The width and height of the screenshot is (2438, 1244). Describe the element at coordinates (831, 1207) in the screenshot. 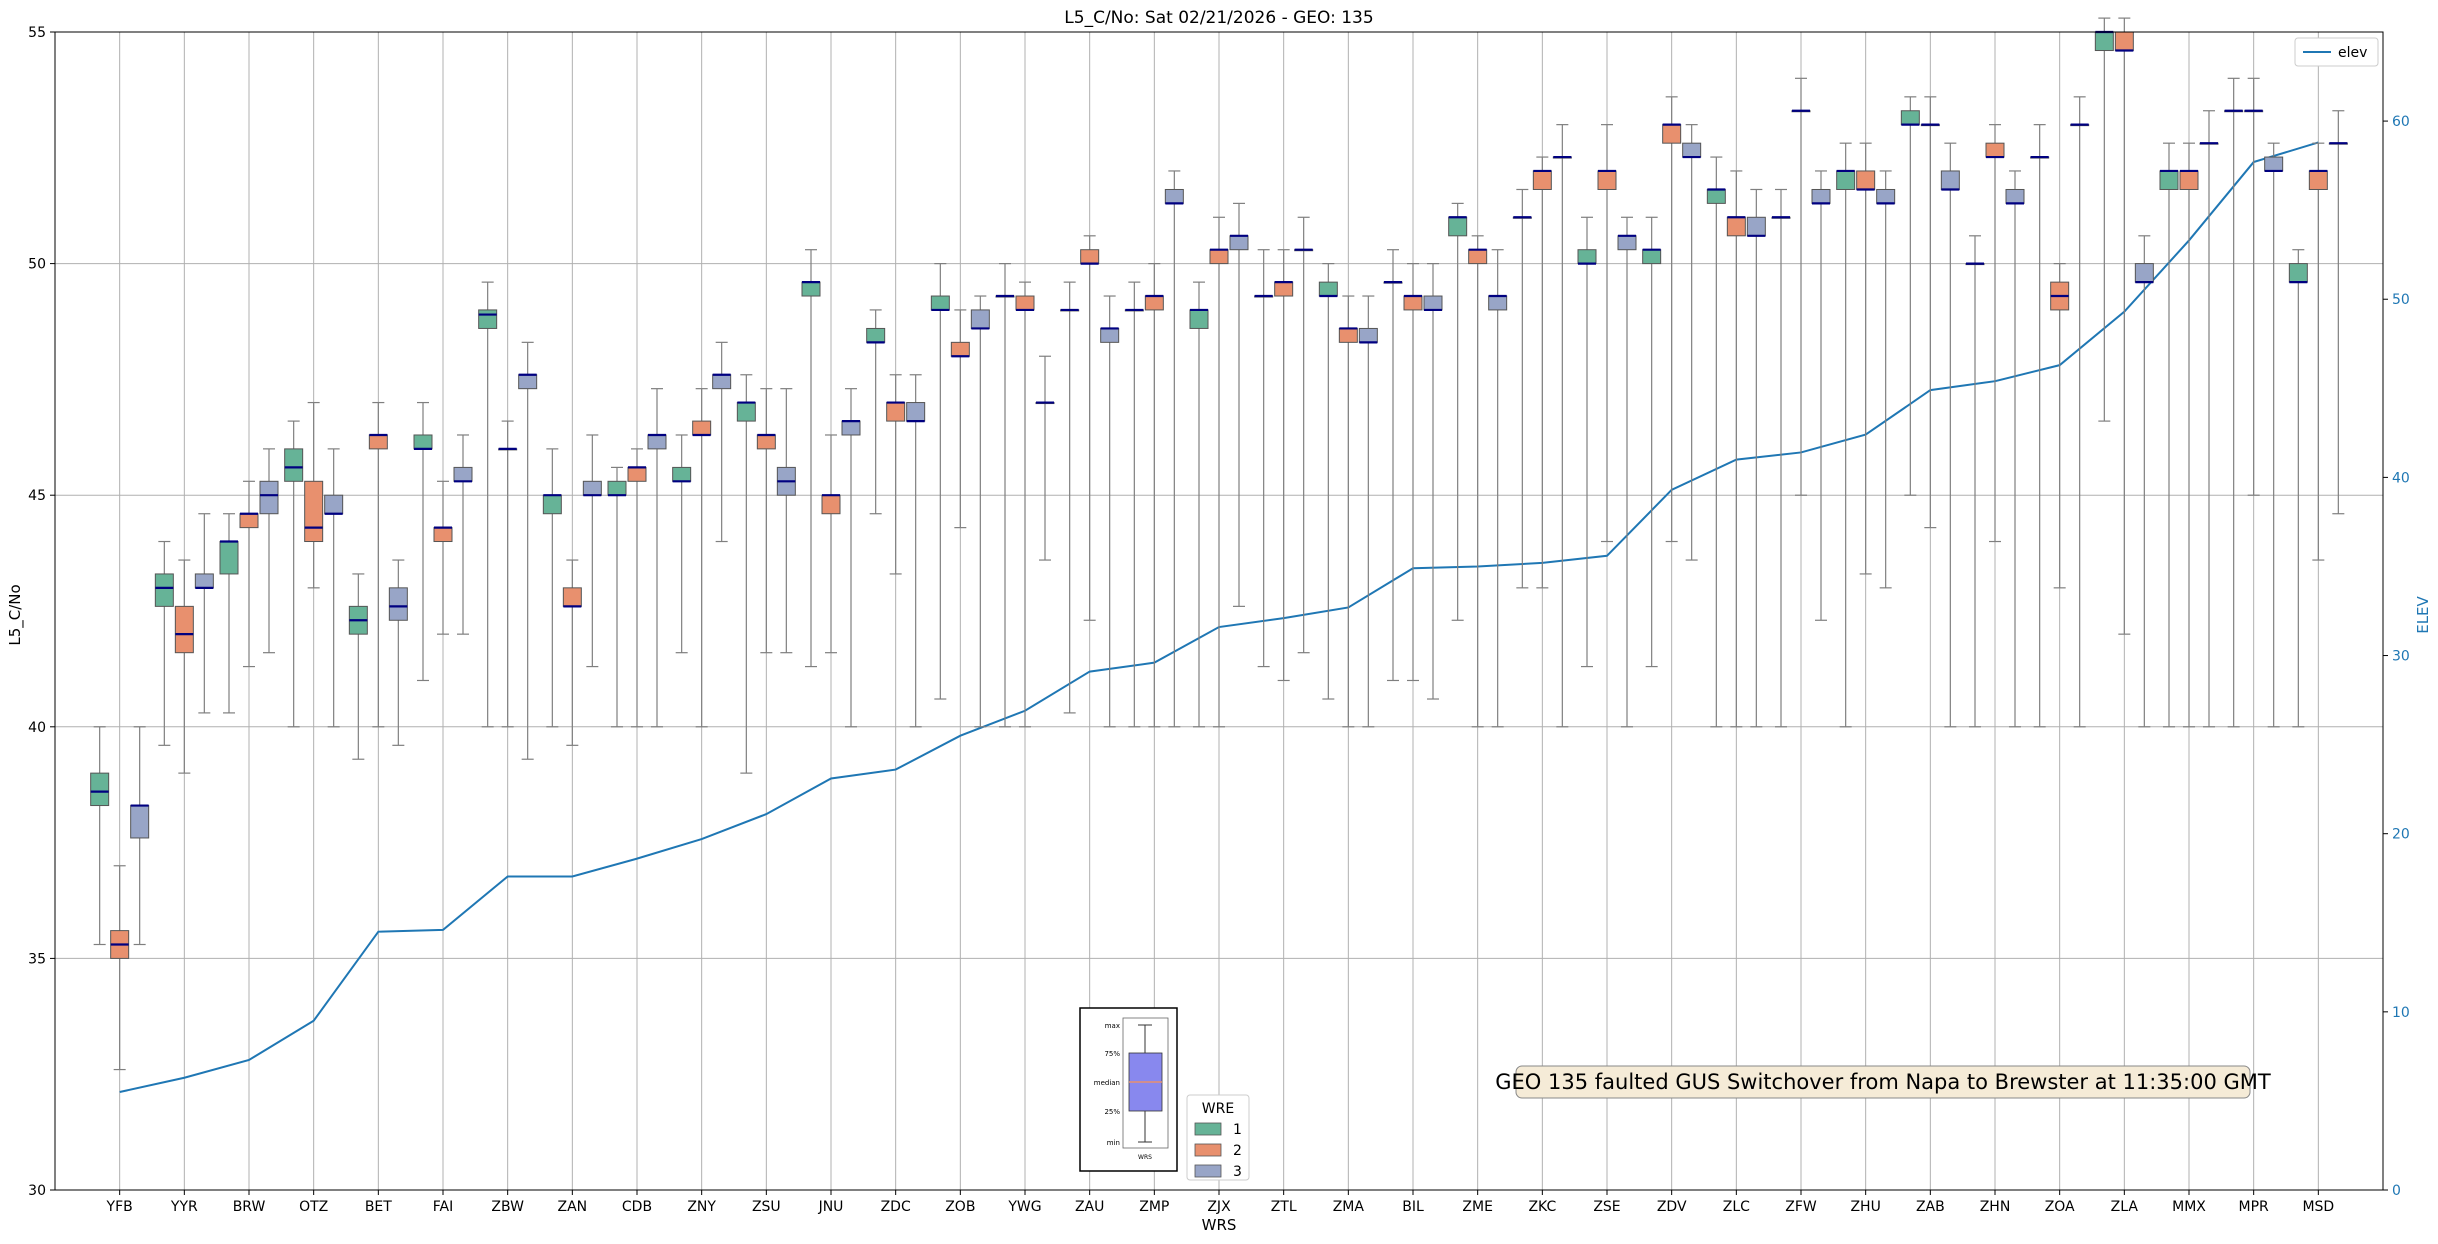

I see `x-tick-label: JNU` at that location.